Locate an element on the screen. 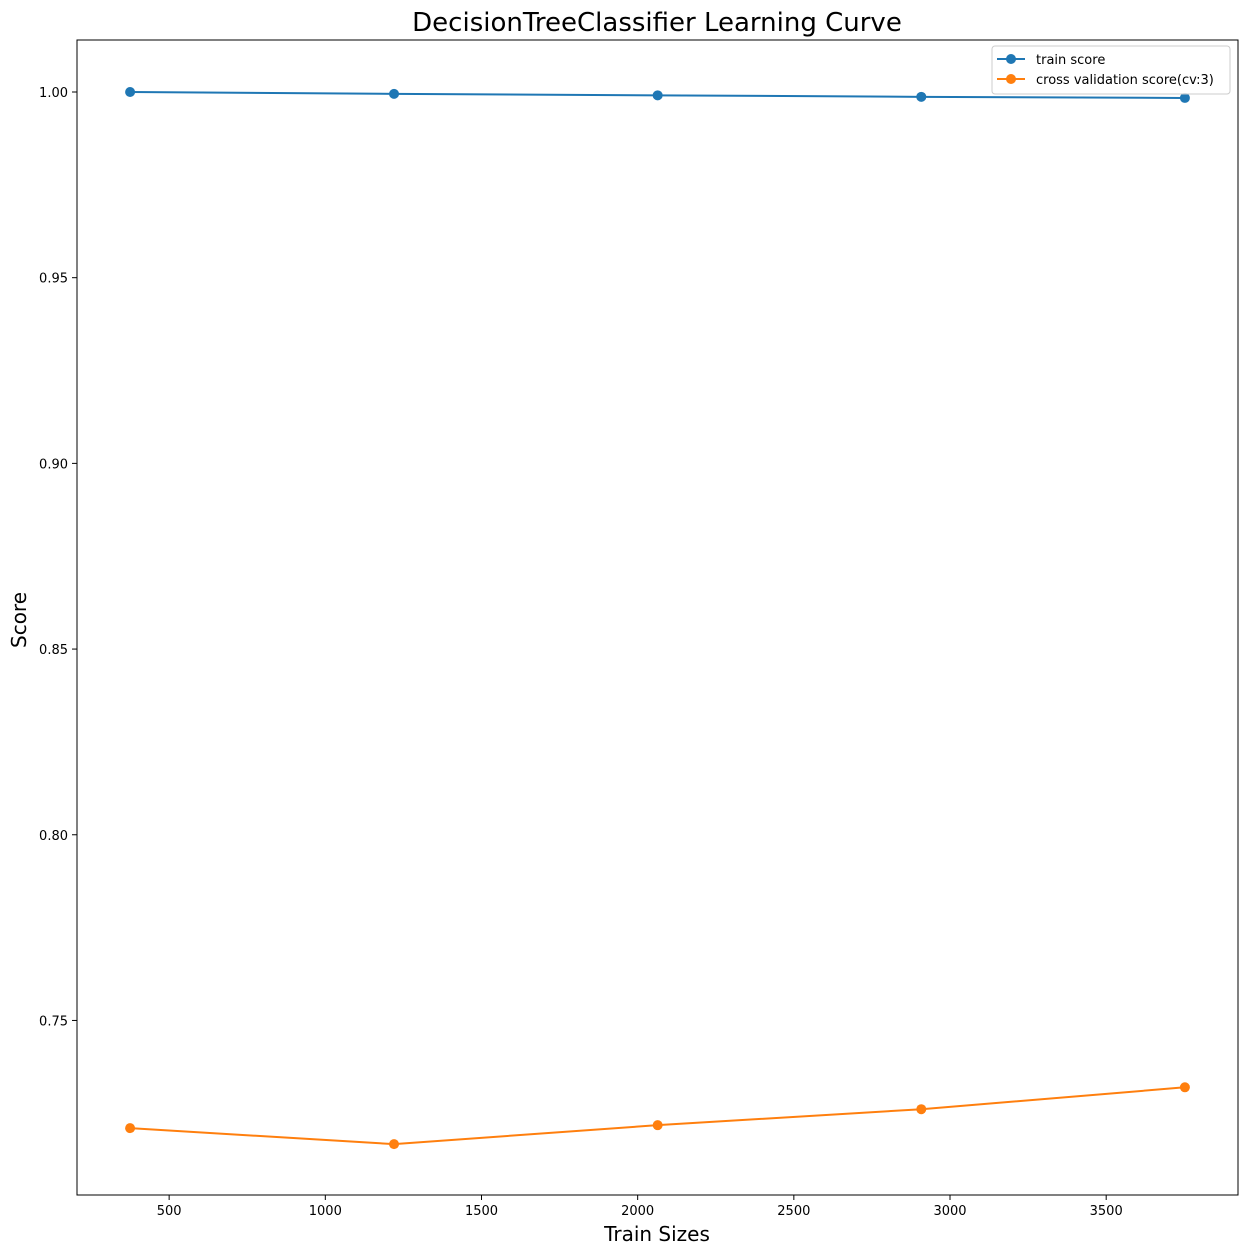 This screenshot has width=1248, height=1254. chart-title: DecisionTreeClassifier Learning Curve is located at coordinates (657, 23).